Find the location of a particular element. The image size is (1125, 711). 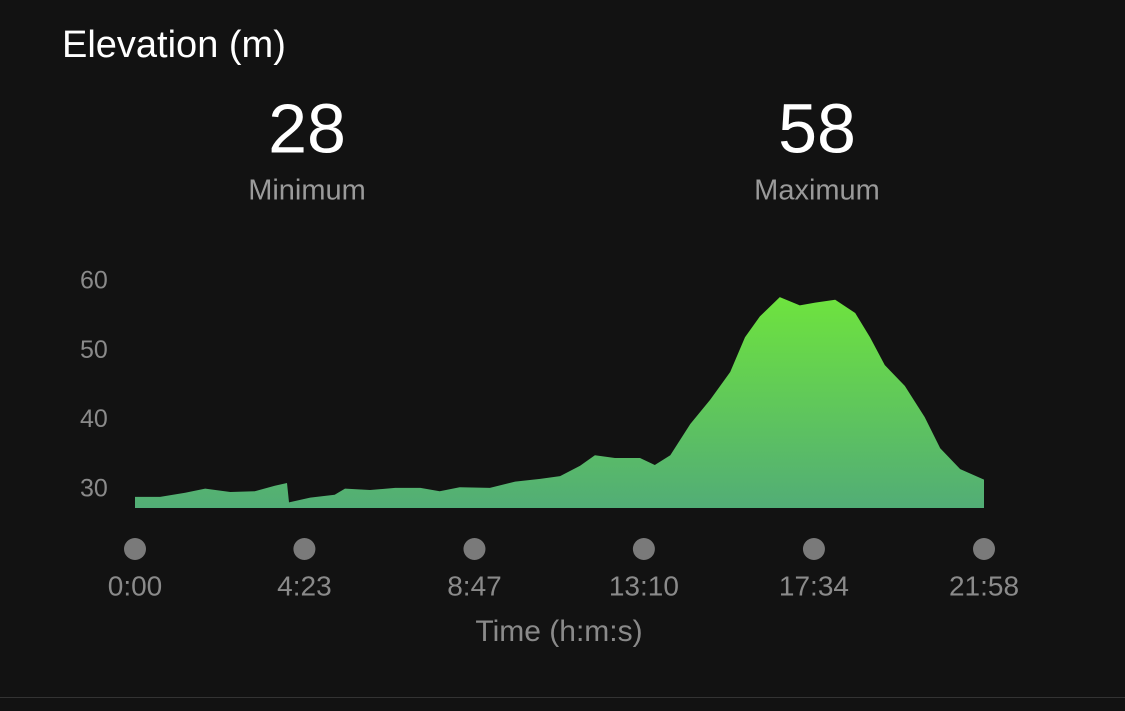

x-tick-label: 13:10 is located at coordinates (644, 585).